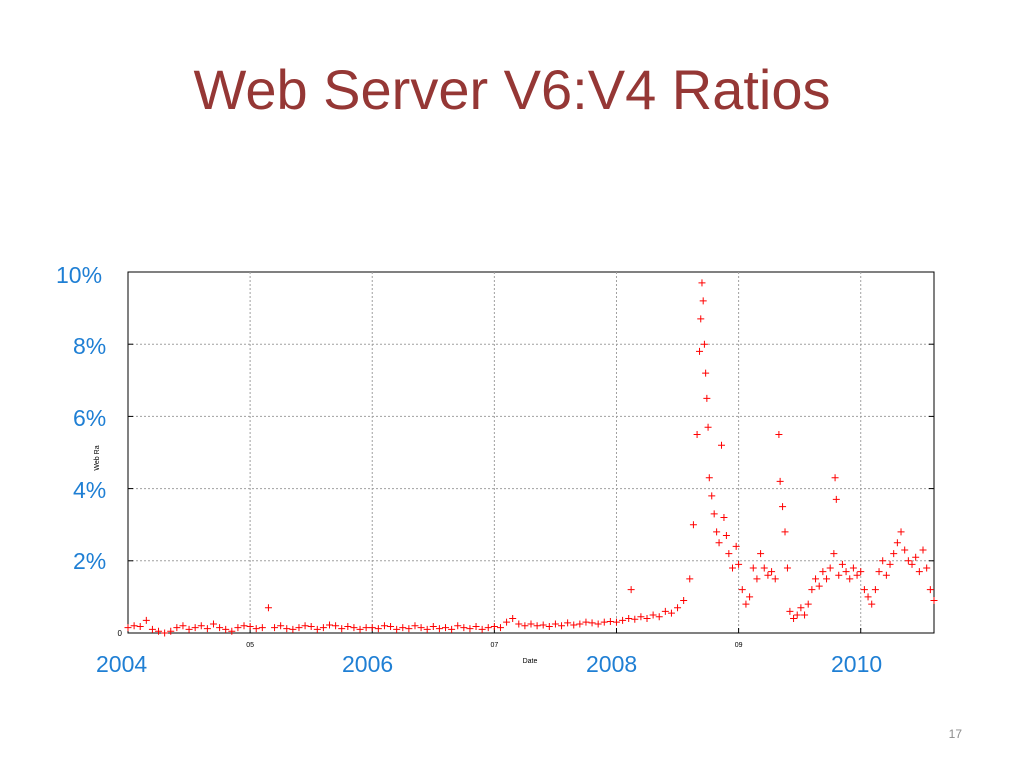  Describe the element at coordinates (530, 661) in the screenshot. I see `x-axis-label: Date` at that location.